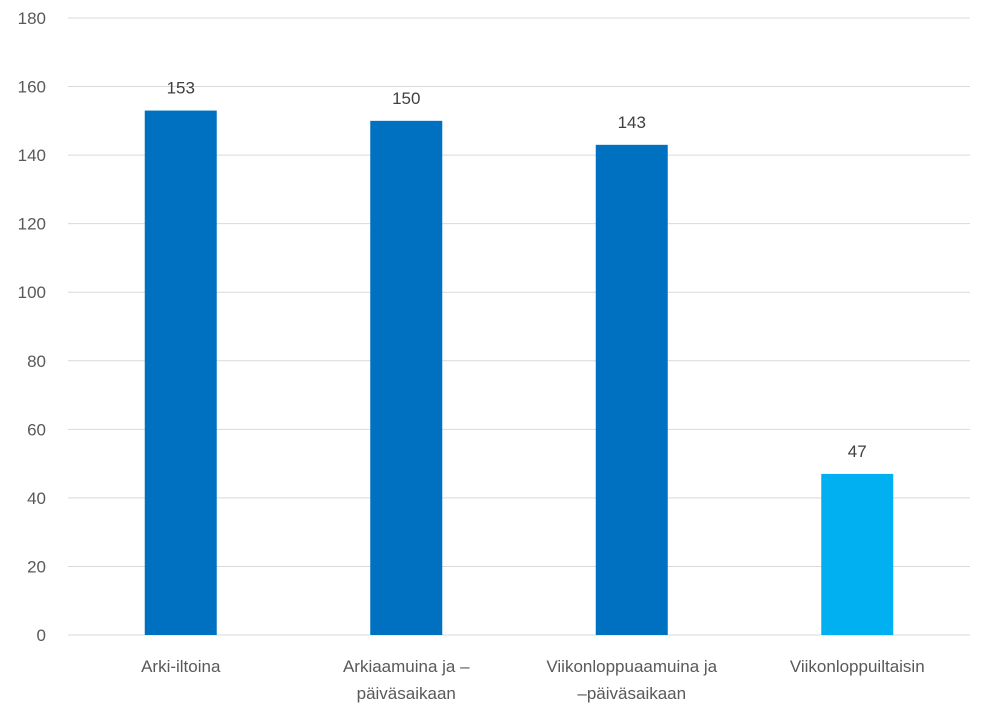 The height and width of the screenshot is (707, 987). I want to click on y-axis-ticks: 0 20 40 60 80 100 120 140 160 180, so click(32, 327).